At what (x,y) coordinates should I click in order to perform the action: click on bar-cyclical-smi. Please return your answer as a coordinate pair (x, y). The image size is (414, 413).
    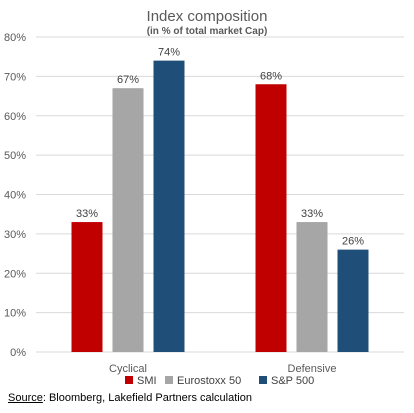
    Looking at the image, I should click on (87, 287).